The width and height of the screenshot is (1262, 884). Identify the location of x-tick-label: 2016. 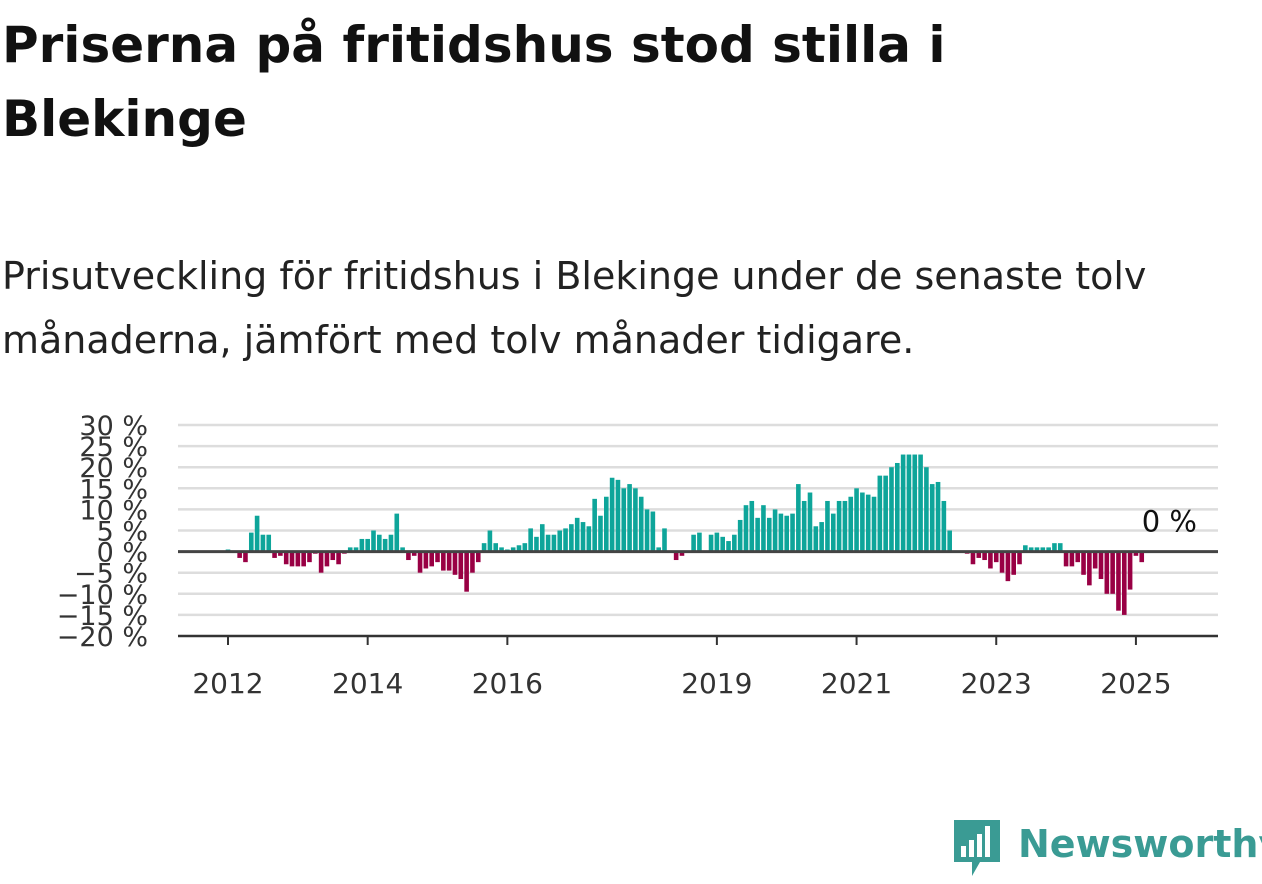
(507, 683).